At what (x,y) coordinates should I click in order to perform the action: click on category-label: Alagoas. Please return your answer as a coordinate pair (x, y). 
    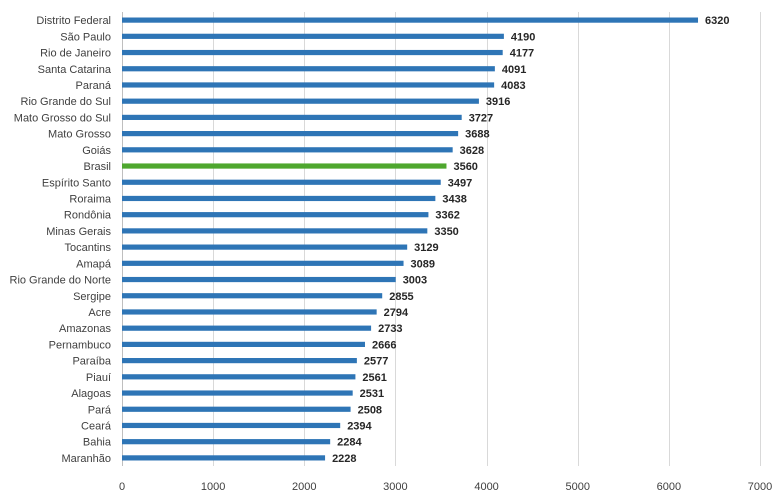
    Looking at the image, I should click on (91, 394).